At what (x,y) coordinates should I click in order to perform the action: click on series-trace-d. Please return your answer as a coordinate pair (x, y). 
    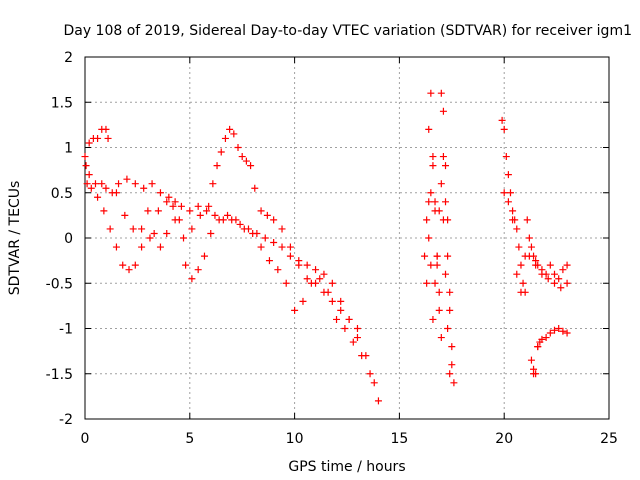
    Looking at the image, I should click on (439, 238).